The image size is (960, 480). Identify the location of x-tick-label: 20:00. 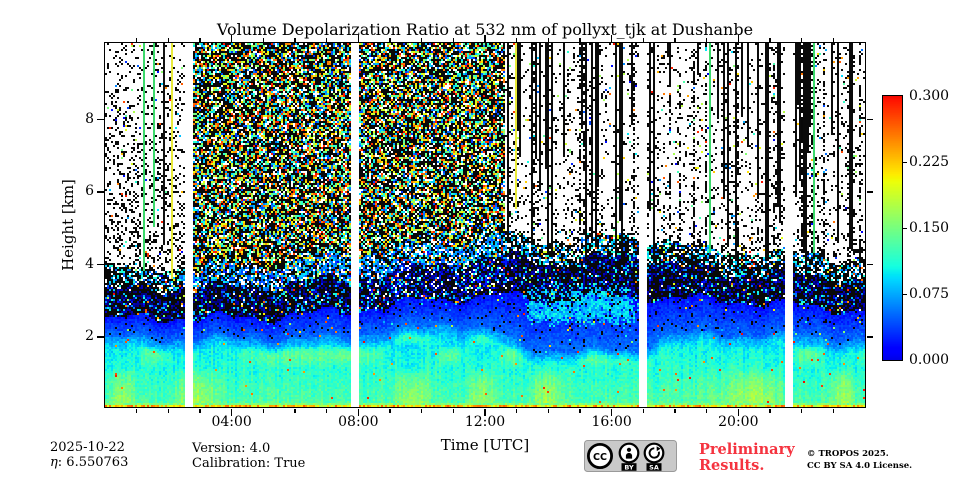
(738, 422).